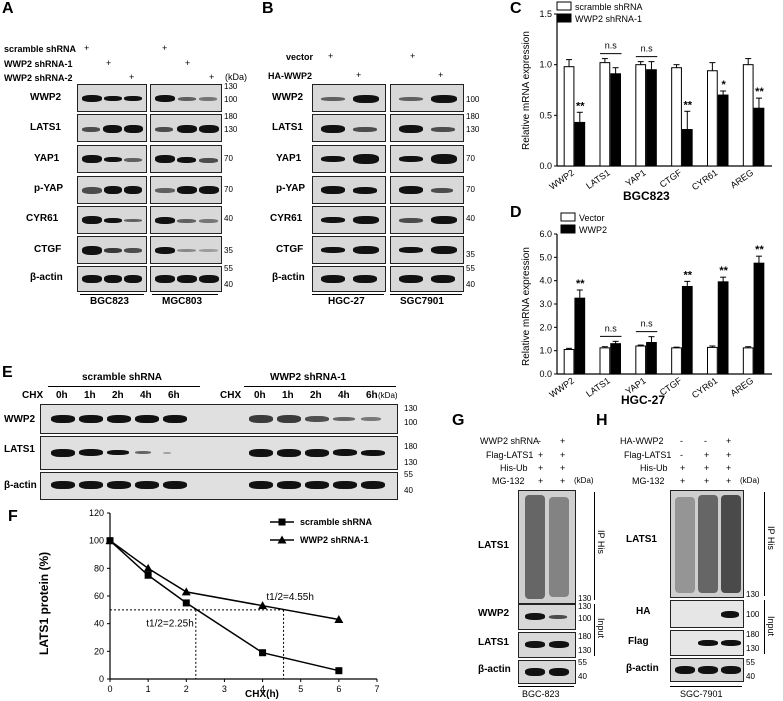 The height and width of the screenshot is (701, 783). I want to click on blot-h-ha, so click(707, 614).